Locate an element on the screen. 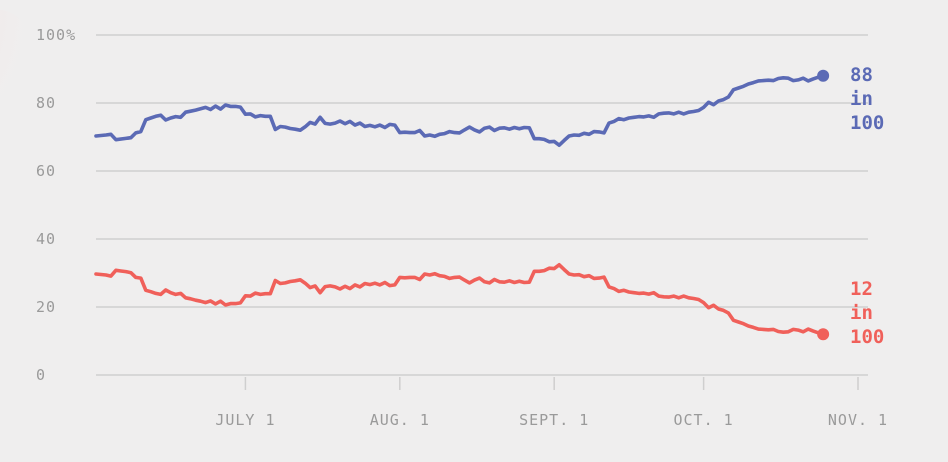  x-tick-label: JULY 1 is located at coordinates (245, 420).